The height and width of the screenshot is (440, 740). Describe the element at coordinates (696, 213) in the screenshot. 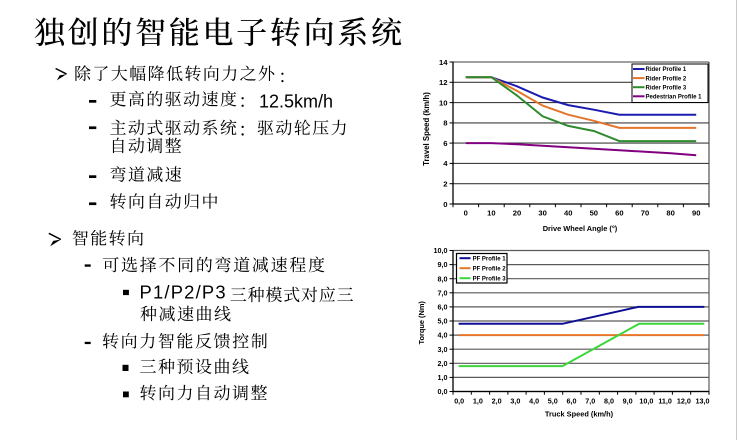

I see `svg-text: 90` at that location.